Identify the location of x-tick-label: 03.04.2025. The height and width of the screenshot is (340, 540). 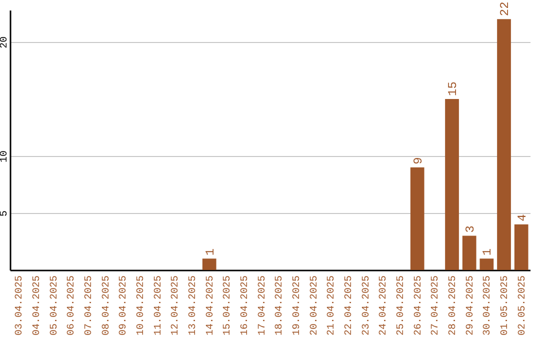
(20, 306).